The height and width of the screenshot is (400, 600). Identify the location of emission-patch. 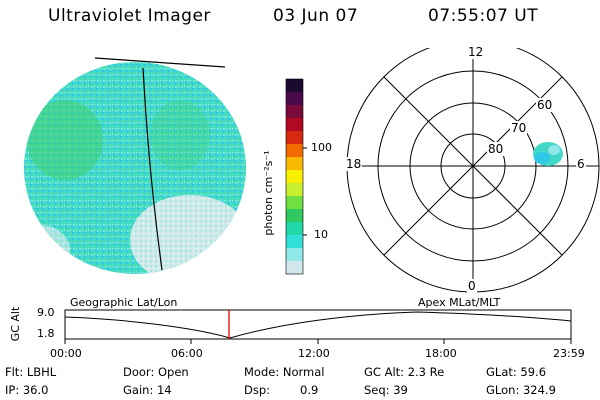
(548, 154).